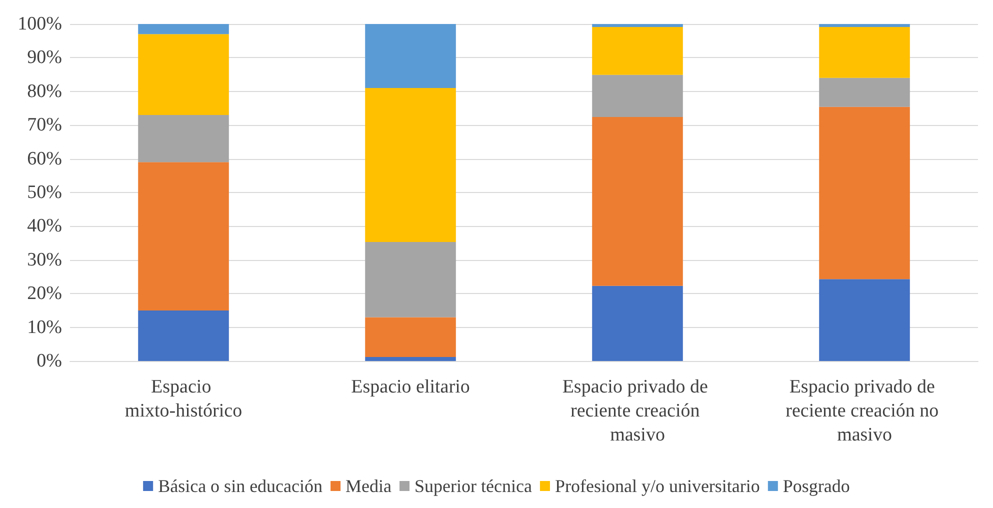  What do you see at coordinates (816, 486) in the screenshot?
I see `legend-label: Posgrado` at bounding box center [816, 486].